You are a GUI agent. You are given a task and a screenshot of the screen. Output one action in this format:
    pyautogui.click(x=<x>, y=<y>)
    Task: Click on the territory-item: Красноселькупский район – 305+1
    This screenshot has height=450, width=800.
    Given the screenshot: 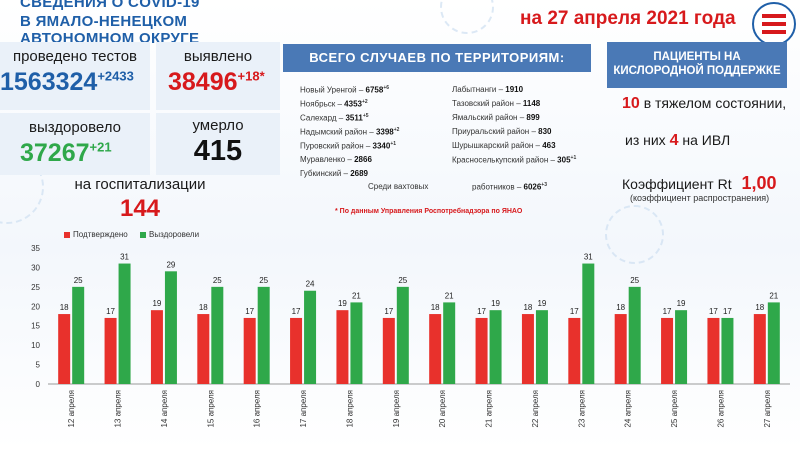 What is the action you would take?
    pyautogui.click(x=514, y=160)
    